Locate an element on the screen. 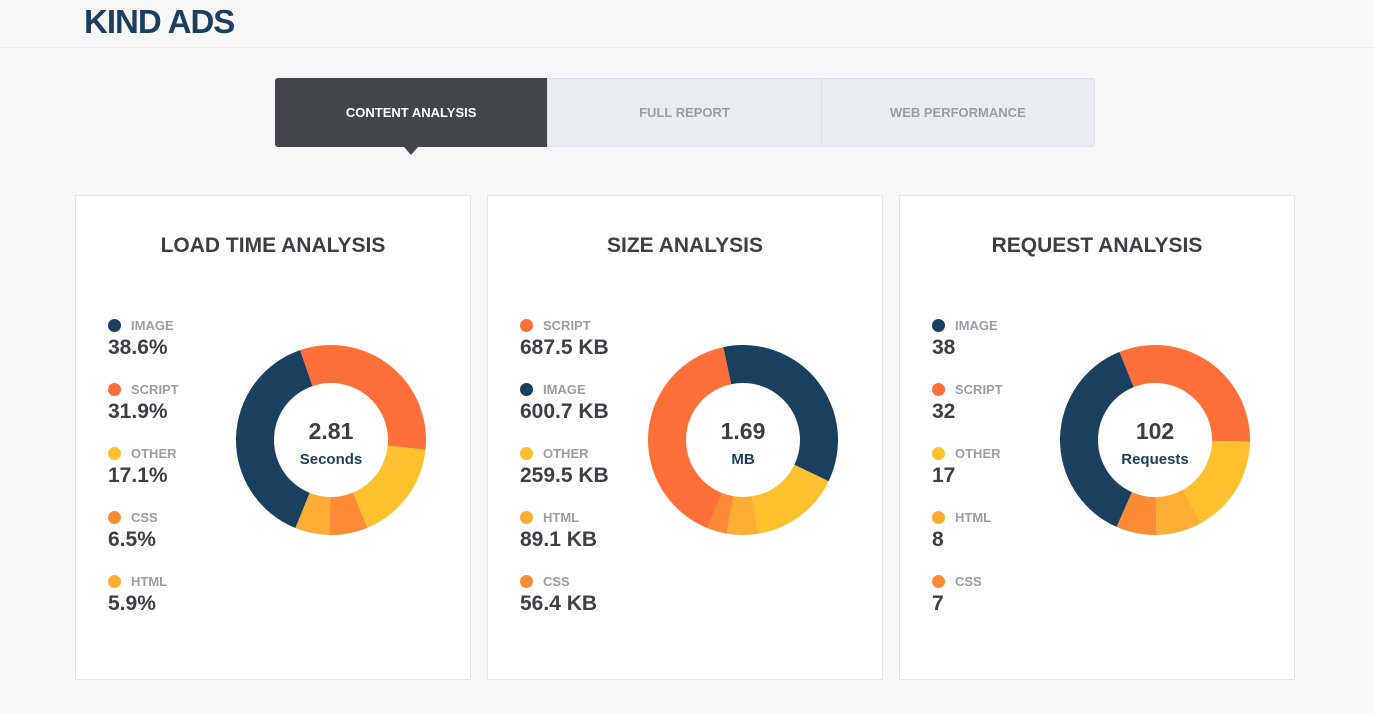 This screenshot has width=1374, height=714. legend-value: 6.5% is located at coordinates (132, 539).